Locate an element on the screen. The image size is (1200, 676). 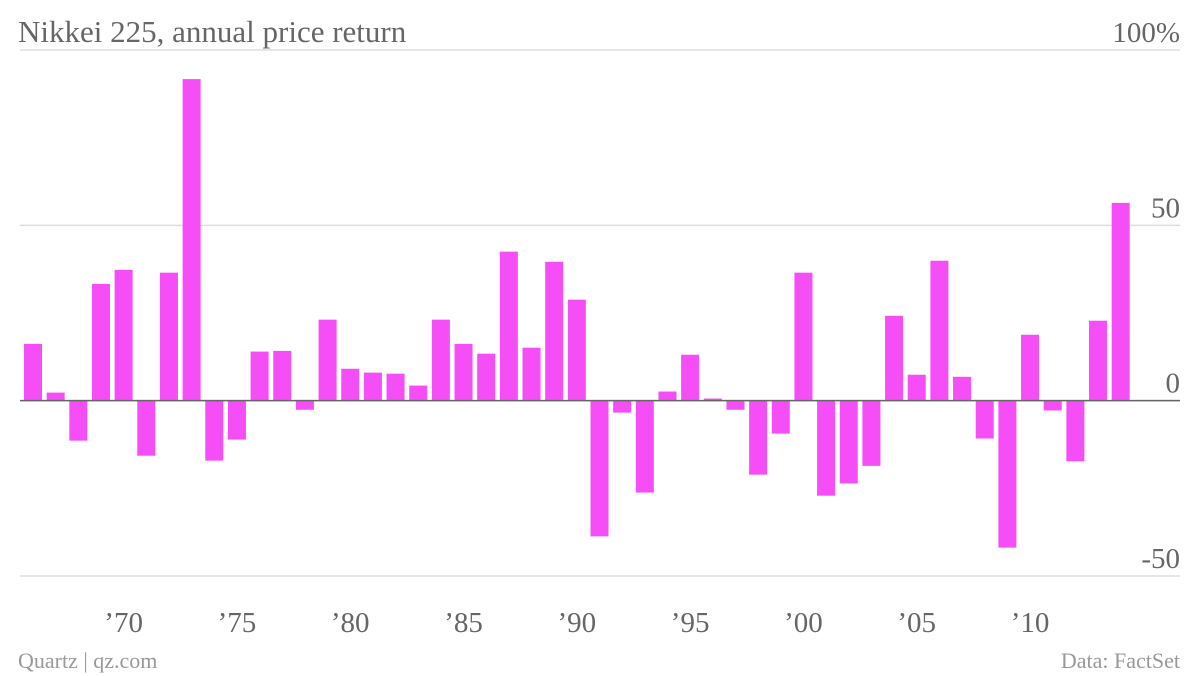
x-tick-label: ’80 is located at coordinates (350, 623).